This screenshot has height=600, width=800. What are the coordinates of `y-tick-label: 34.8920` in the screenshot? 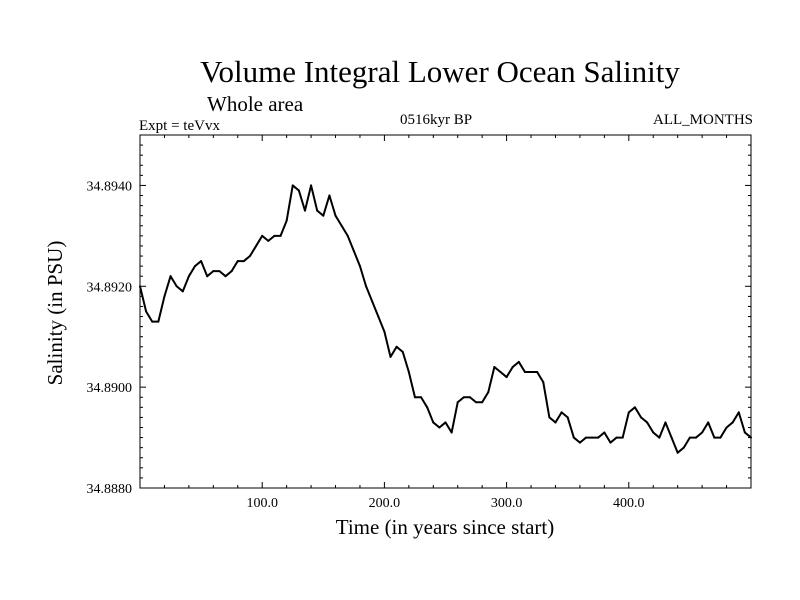 It's located at (110, 287).